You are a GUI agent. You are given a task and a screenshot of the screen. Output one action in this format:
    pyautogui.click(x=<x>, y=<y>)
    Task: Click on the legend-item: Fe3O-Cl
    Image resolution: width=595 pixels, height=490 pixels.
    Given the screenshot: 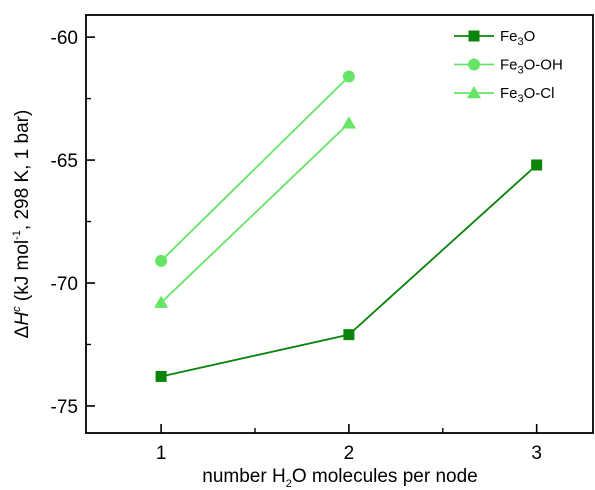 What is the action you would take?
    pyautogui.click(x=504, y=95)
    